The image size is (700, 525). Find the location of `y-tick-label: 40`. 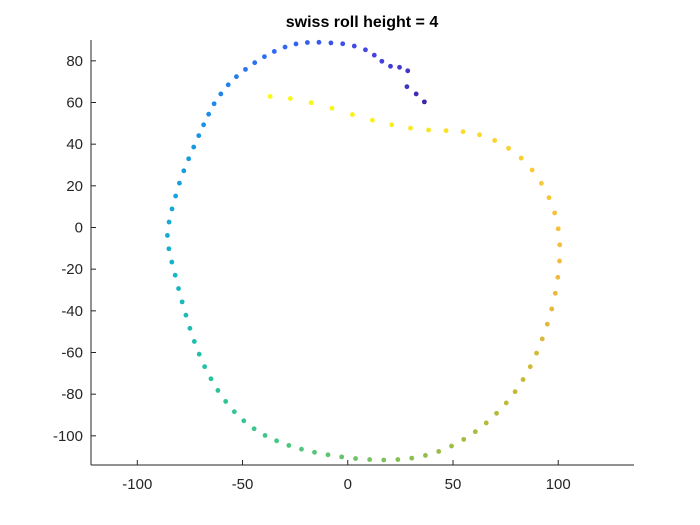

y-tick-label: 40 is located at coordinates (74, 144).